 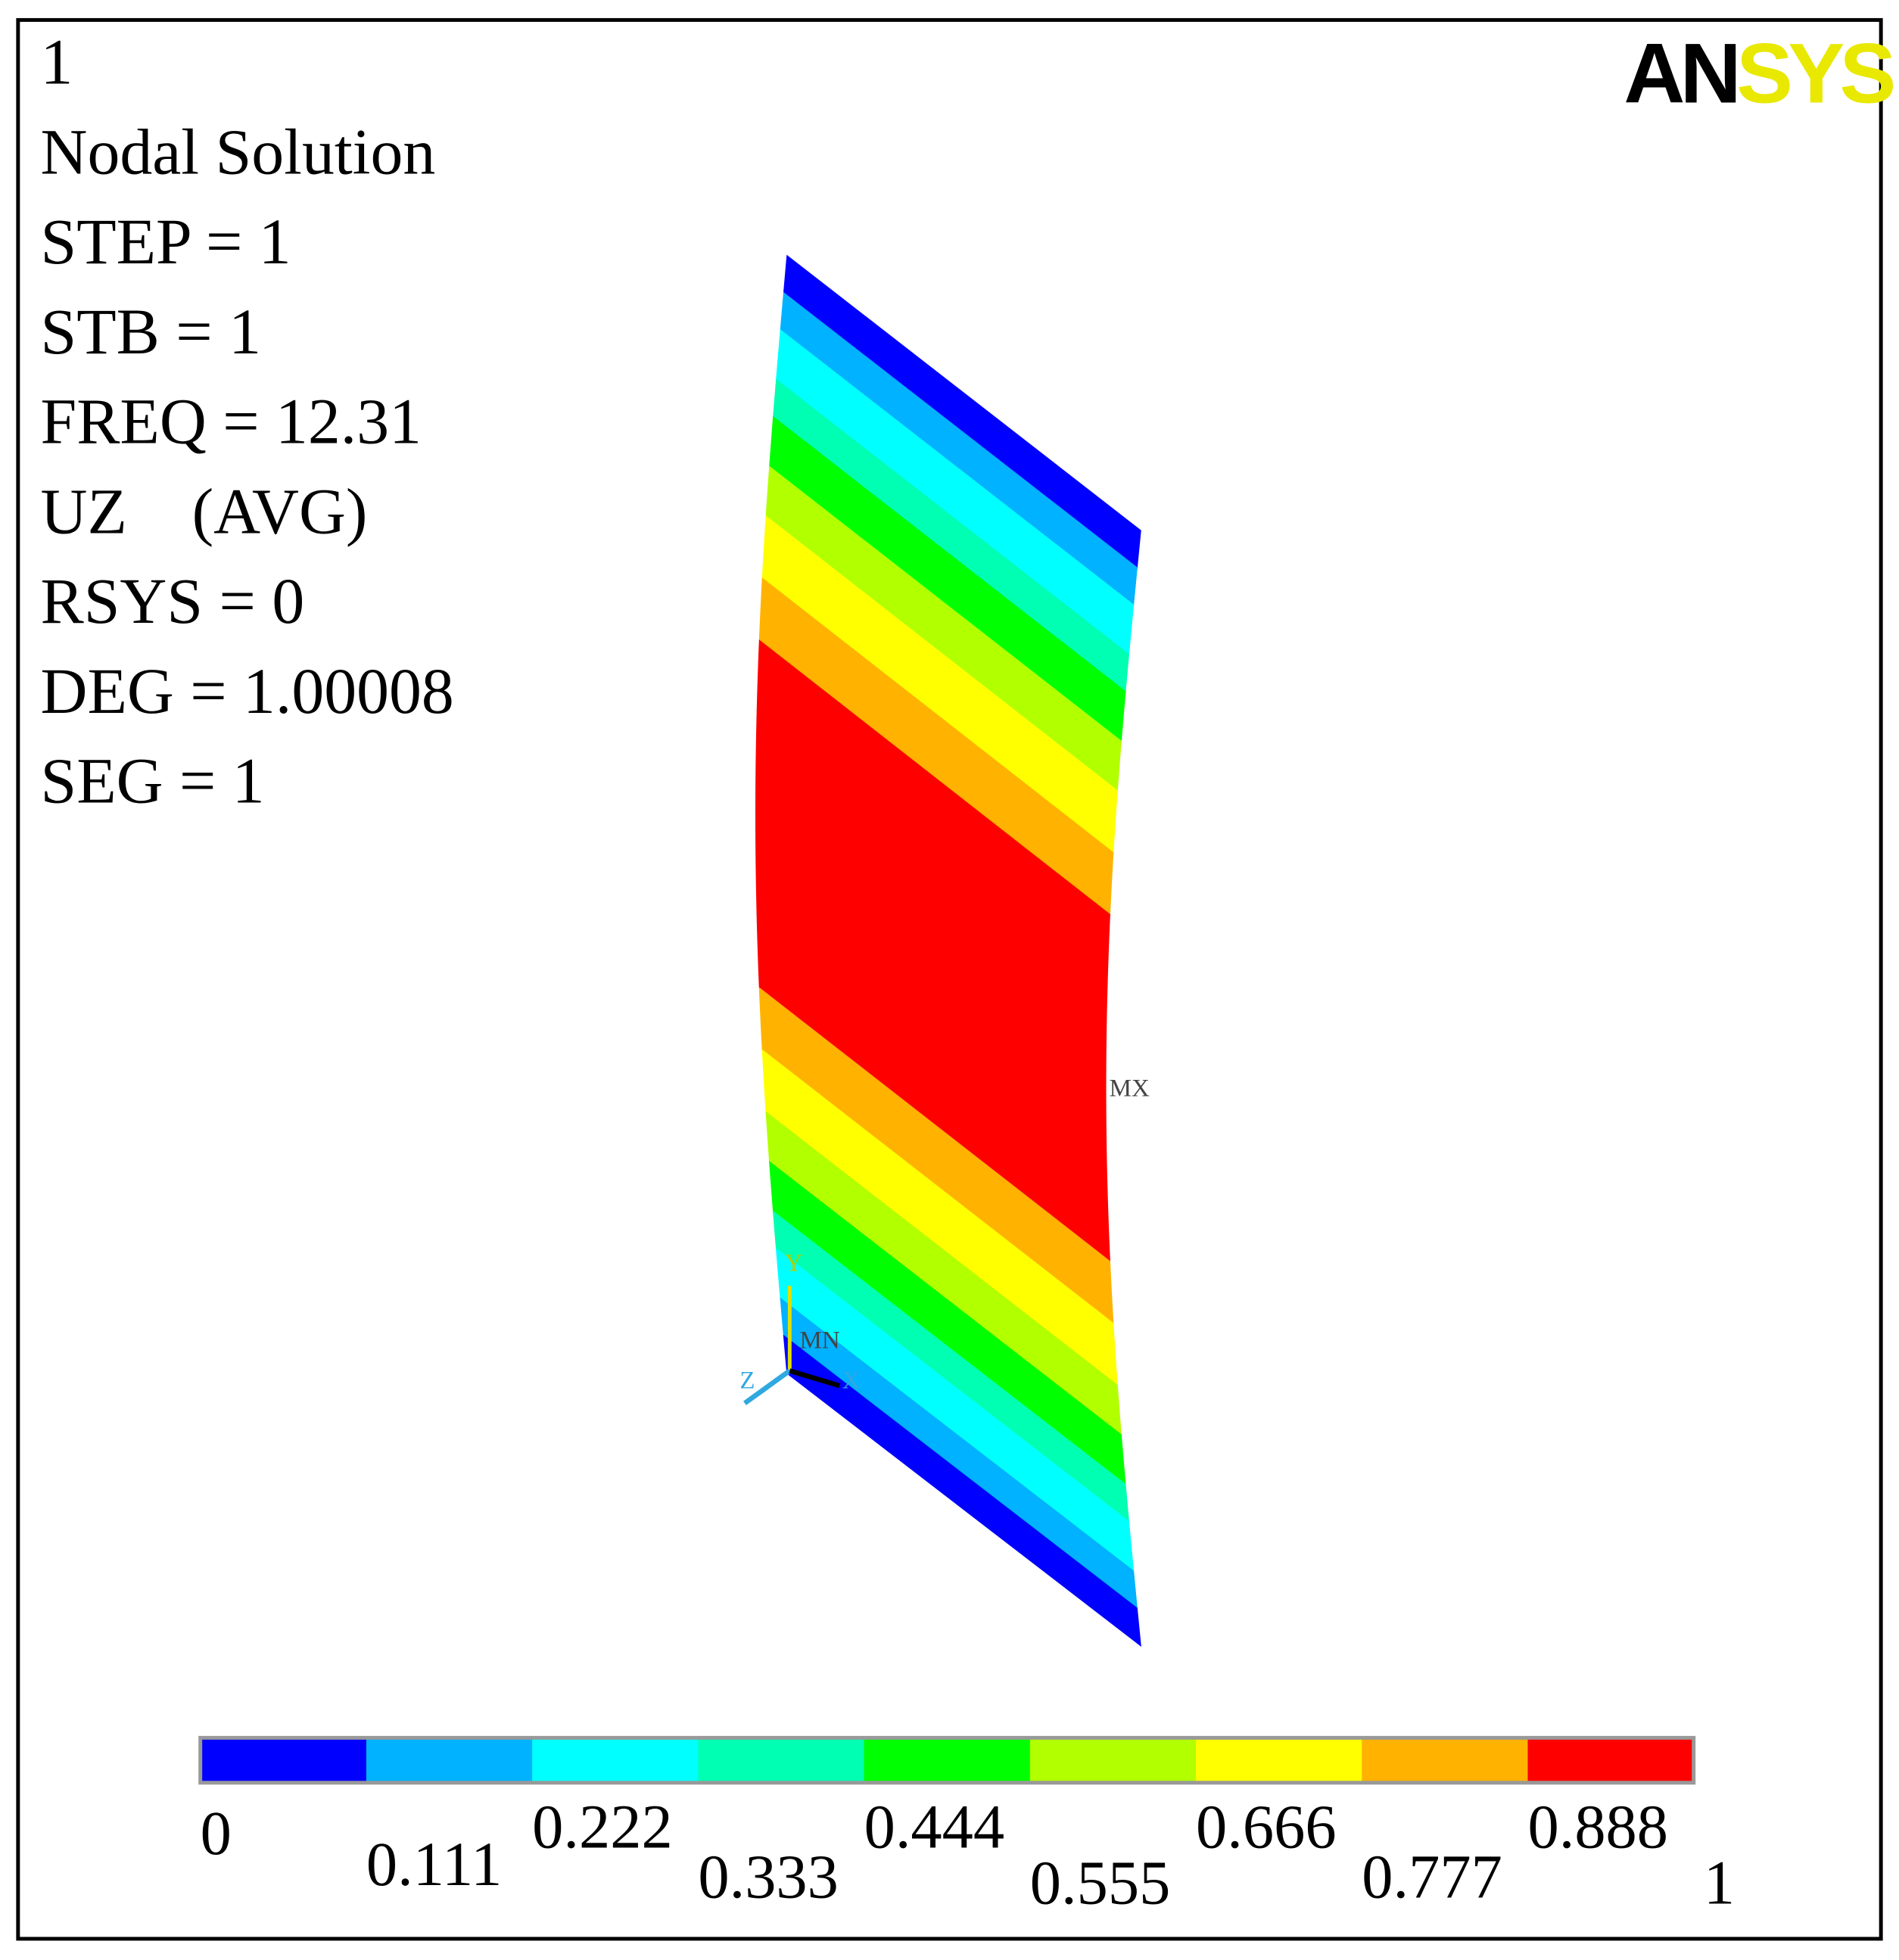 What do you see at coordinates (1814, 72) in the screenshot?
I see `logo-right: SYS` at bounding box center [1814, 72].